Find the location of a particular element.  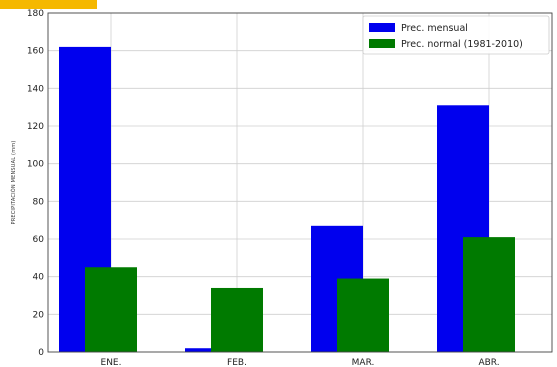

y-tick-label: 140 is located at coordinates (35, 89).